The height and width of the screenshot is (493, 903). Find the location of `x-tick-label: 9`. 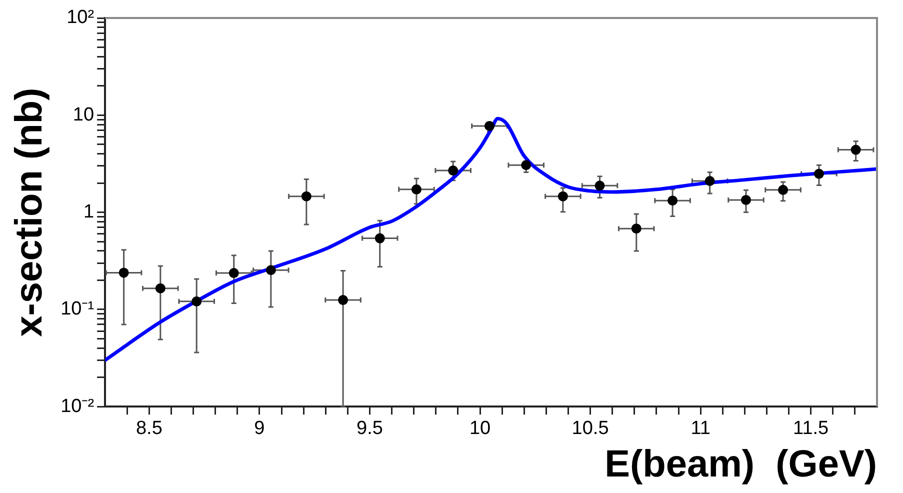

x-tick-label: 9 is located at coordinates (259, 429).